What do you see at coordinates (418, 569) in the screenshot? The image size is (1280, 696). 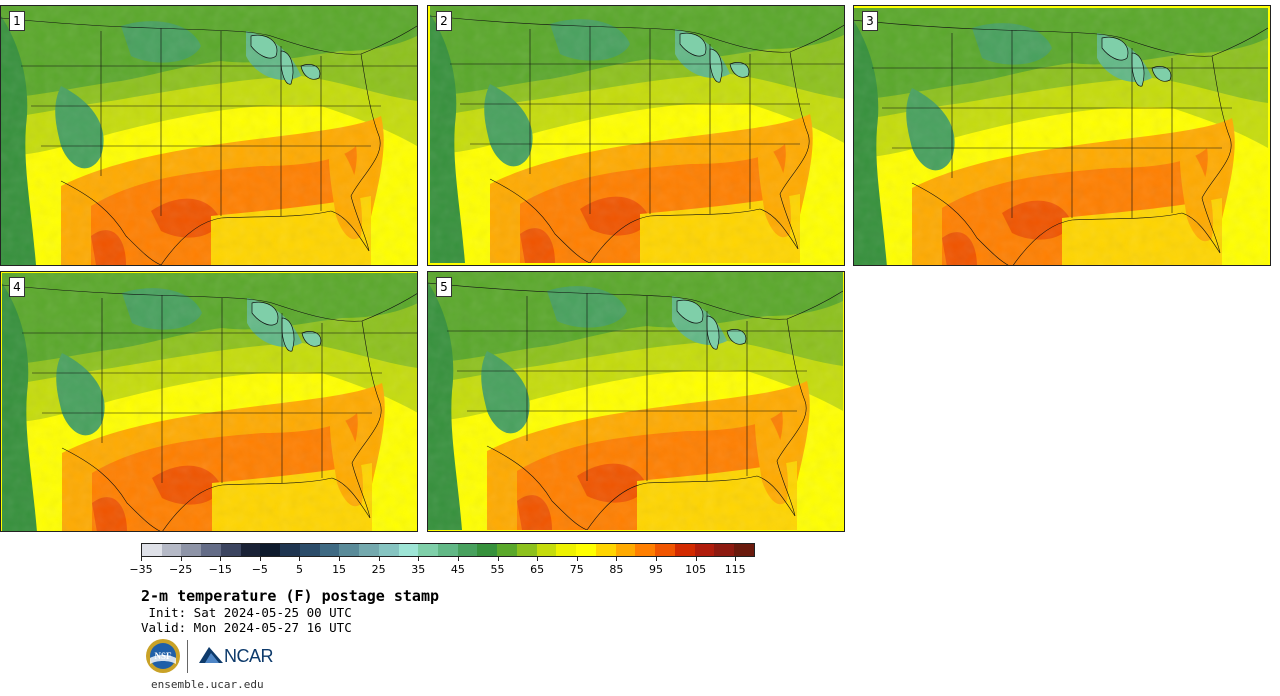 I see `colorbar-tick-label: 35` at bounding box center [418, 569].